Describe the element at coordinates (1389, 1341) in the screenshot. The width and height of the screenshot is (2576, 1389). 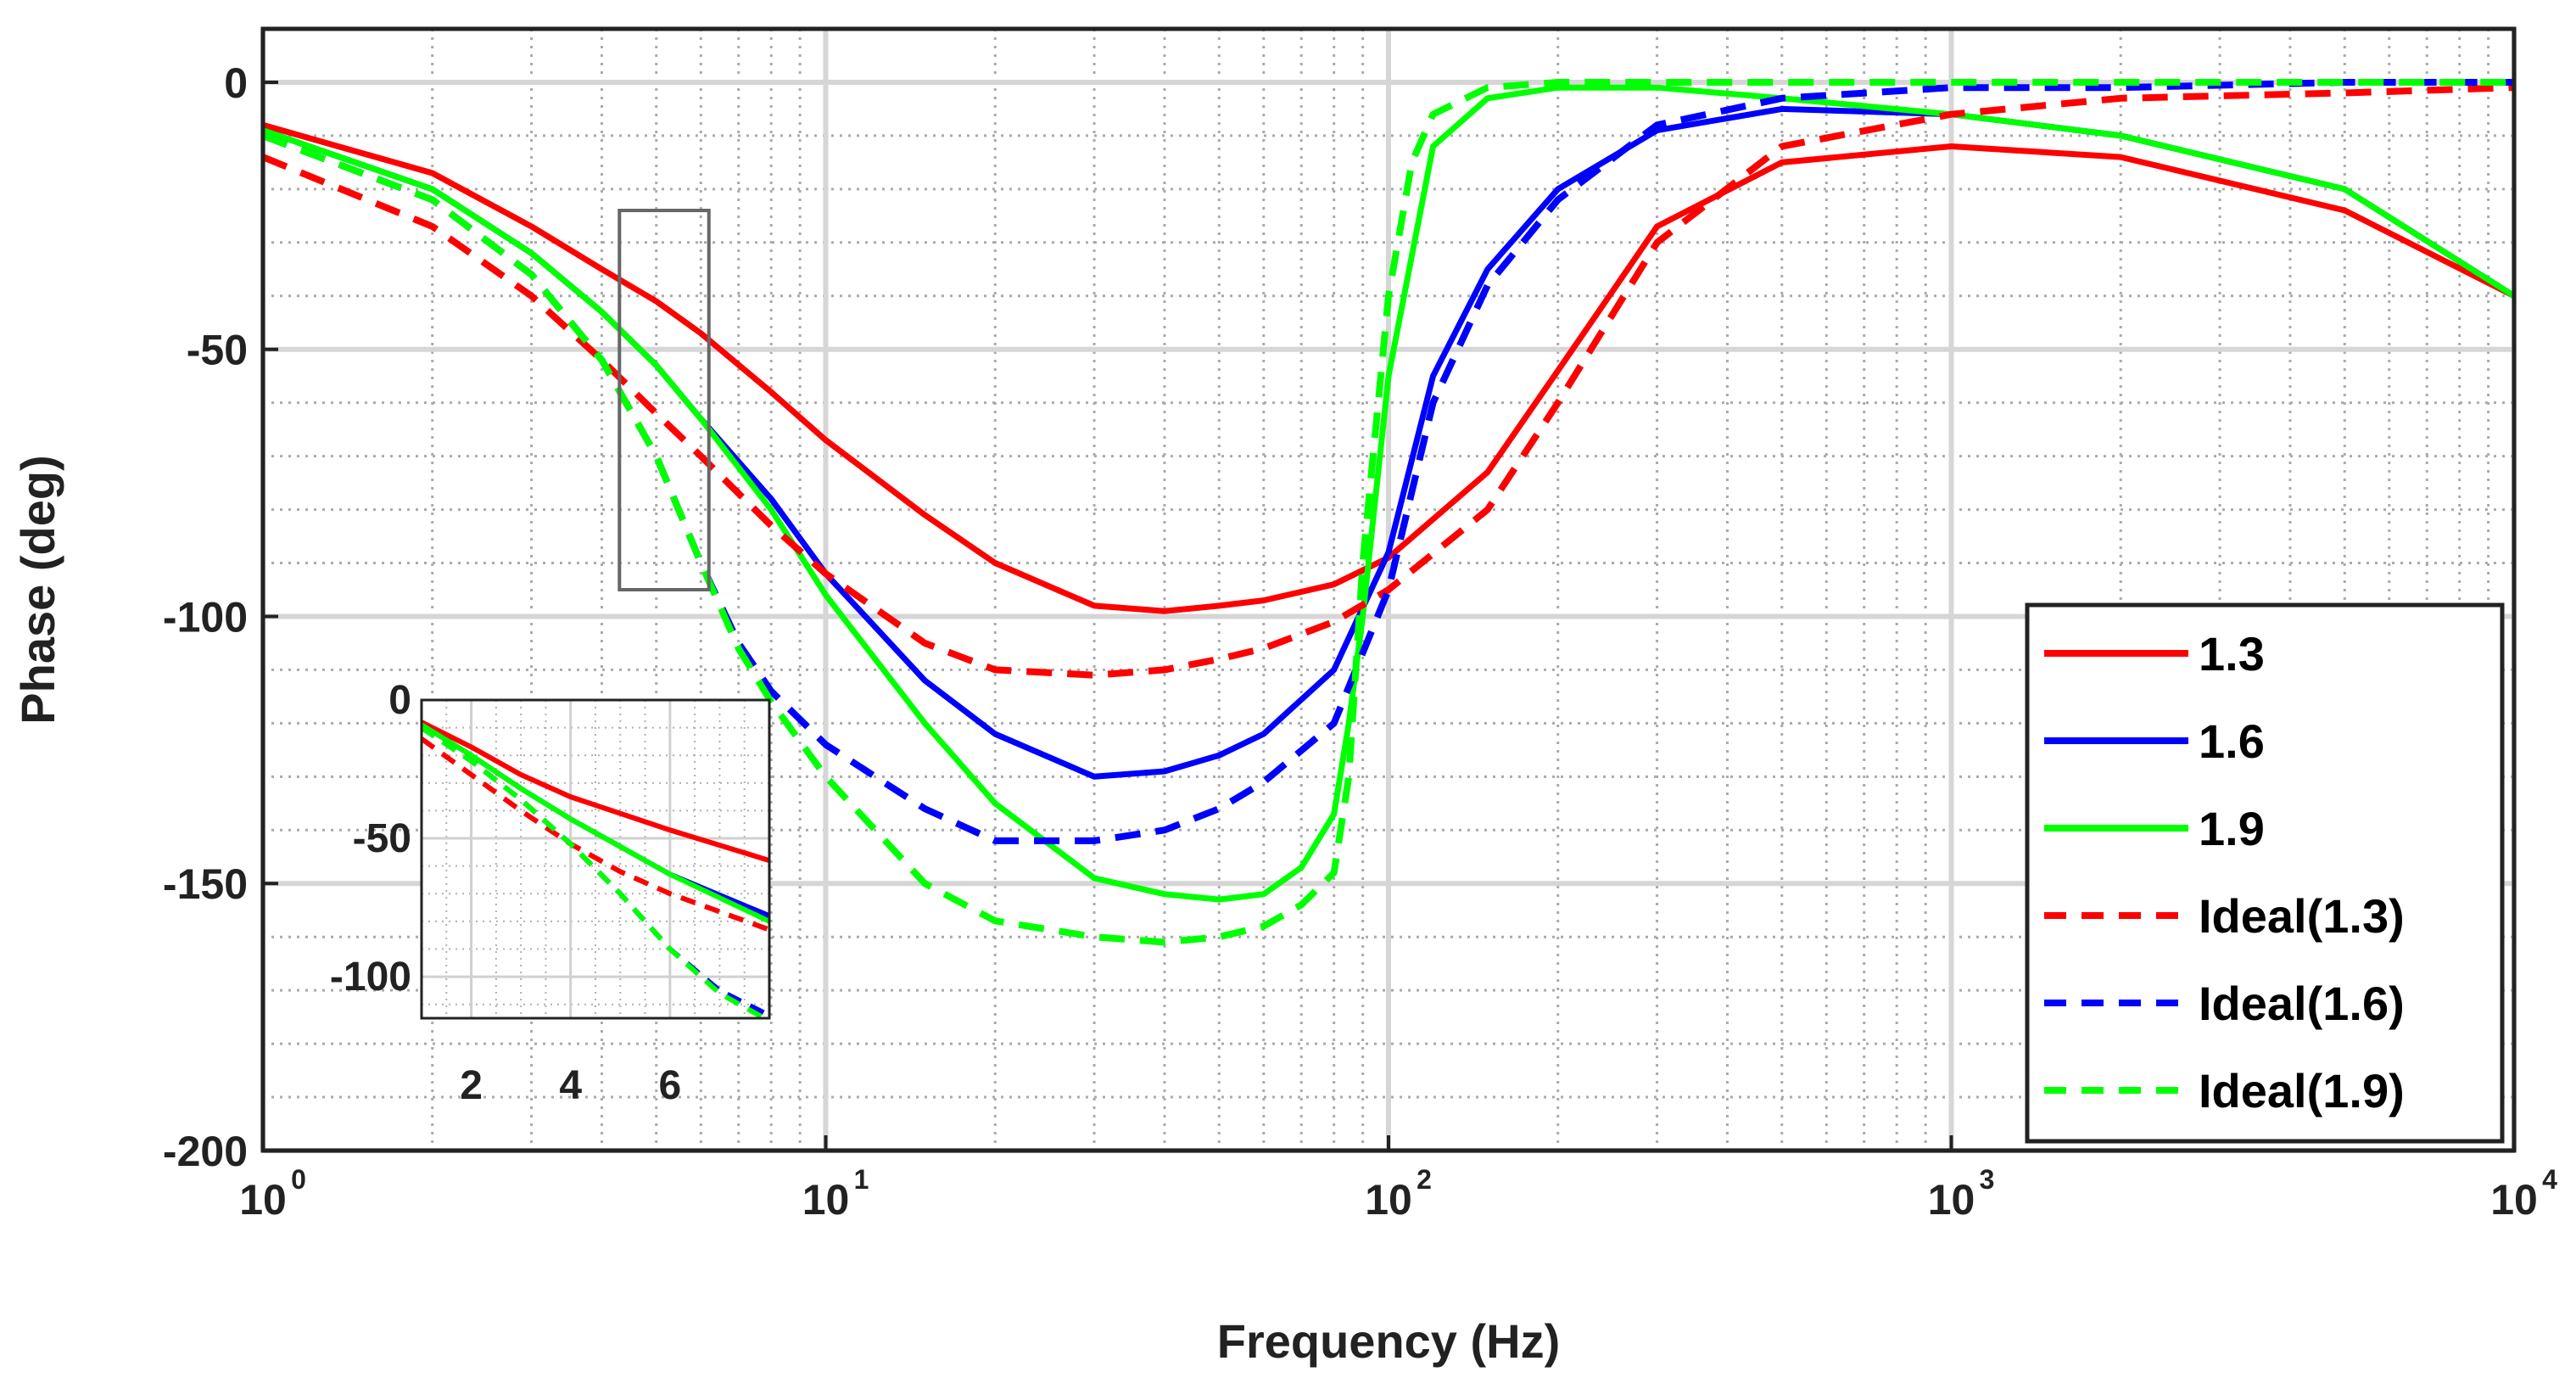
I see `x-axis-label: Frequency (Hz)` at that location.